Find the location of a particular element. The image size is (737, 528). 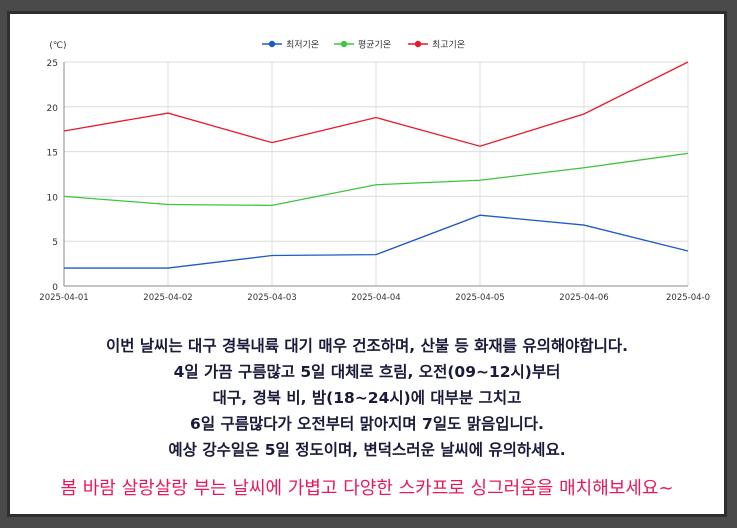

x-tick-label: 2025-04-02 is located at coordinates (167, 298).